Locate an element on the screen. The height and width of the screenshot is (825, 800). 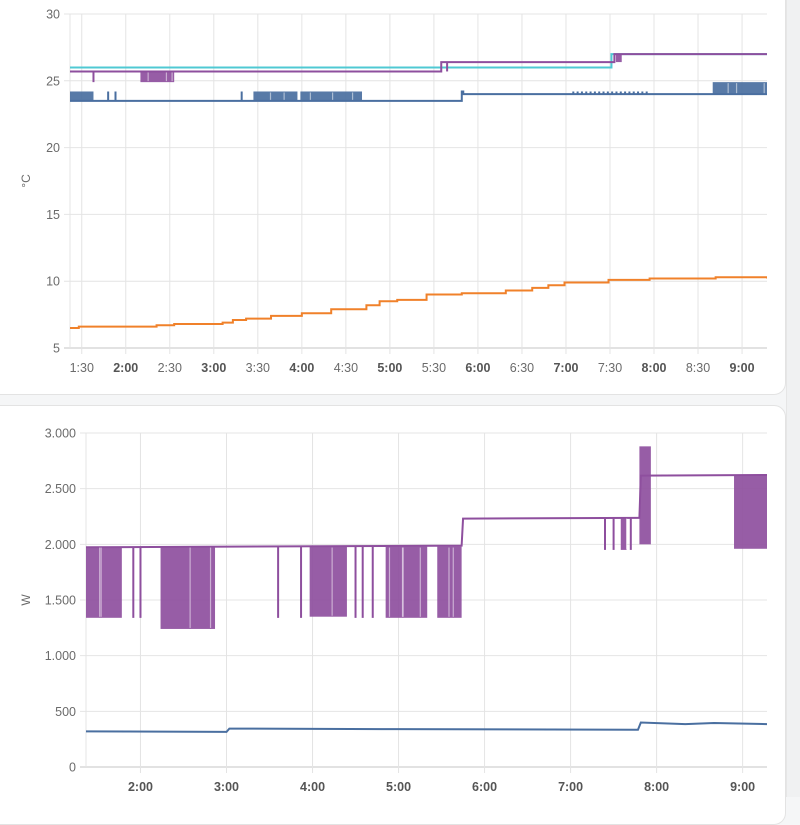
x-tick-label: 4:30 is located at coordinates (346, 368).